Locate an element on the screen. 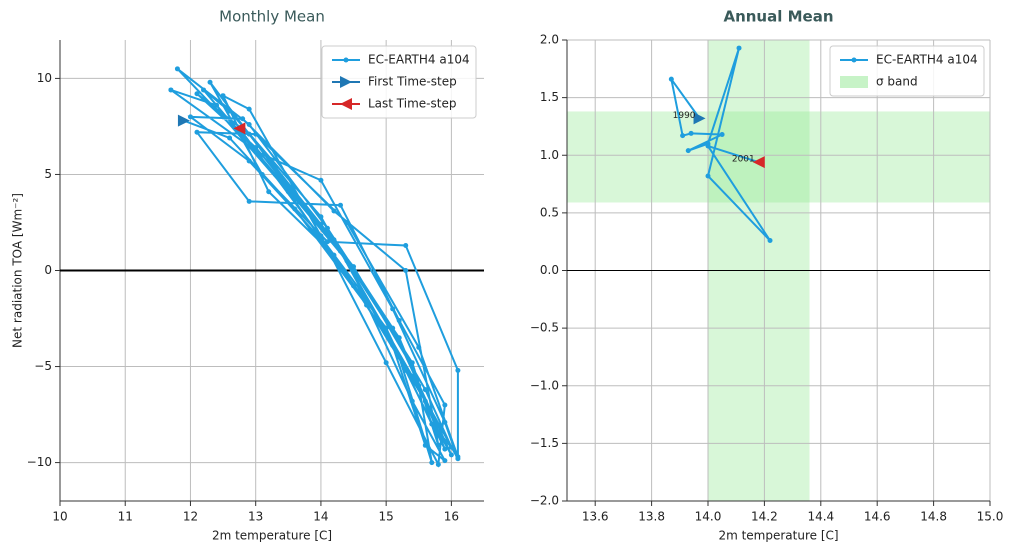 The image size is (1014, 544). x-tick-label: 13.8 is located at coordinates (651, 517).